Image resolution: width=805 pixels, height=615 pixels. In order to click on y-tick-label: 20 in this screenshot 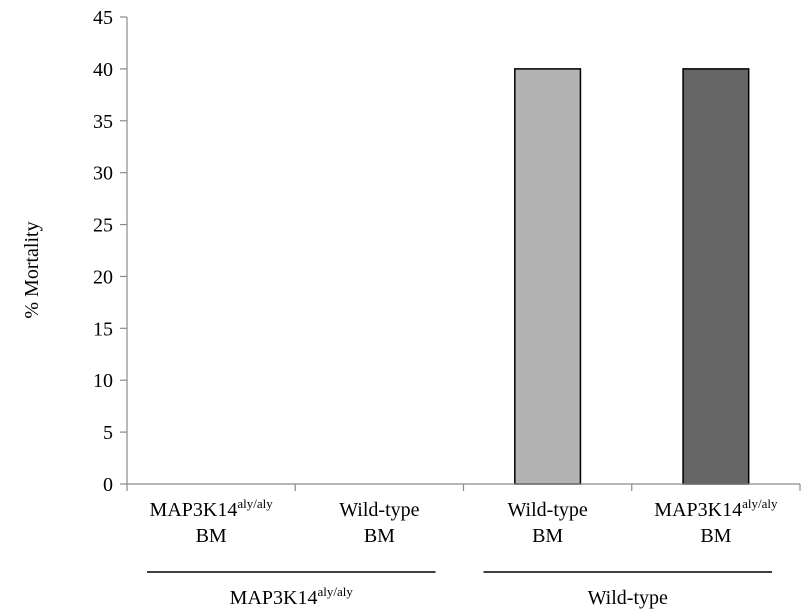, I will do `click(103, 277)`.